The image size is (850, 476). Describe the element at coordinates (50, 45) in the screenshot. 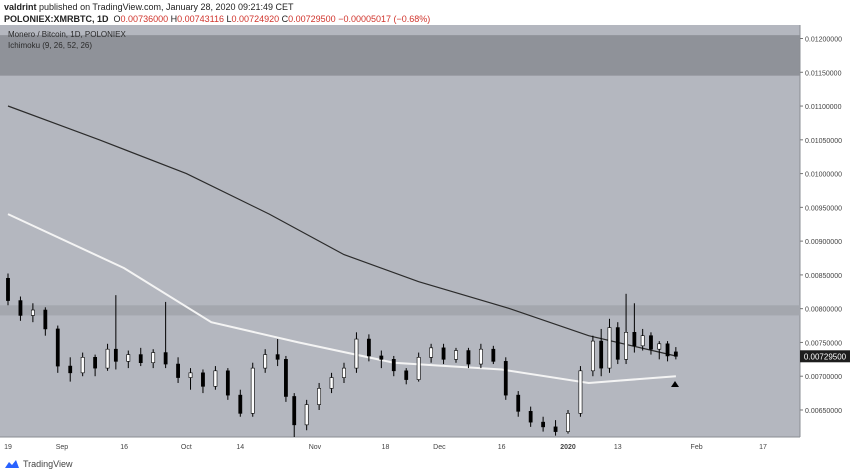

I see `indicator-label: Ichimoku (9, 26, 52, 26)` at that location.